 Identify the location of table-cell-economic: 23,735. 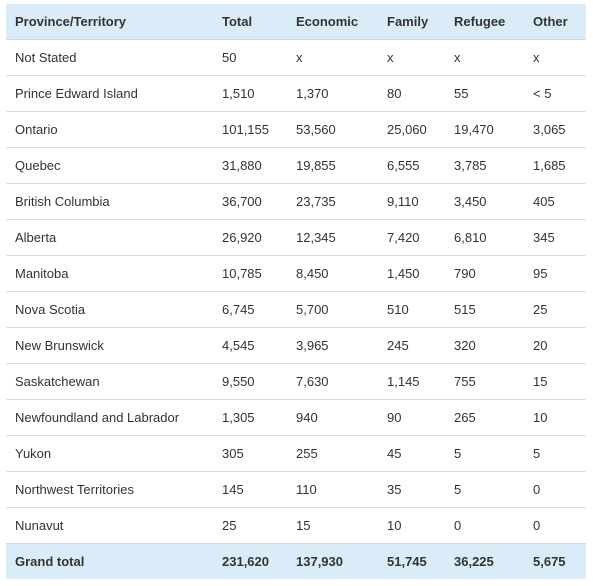
(332, 201).